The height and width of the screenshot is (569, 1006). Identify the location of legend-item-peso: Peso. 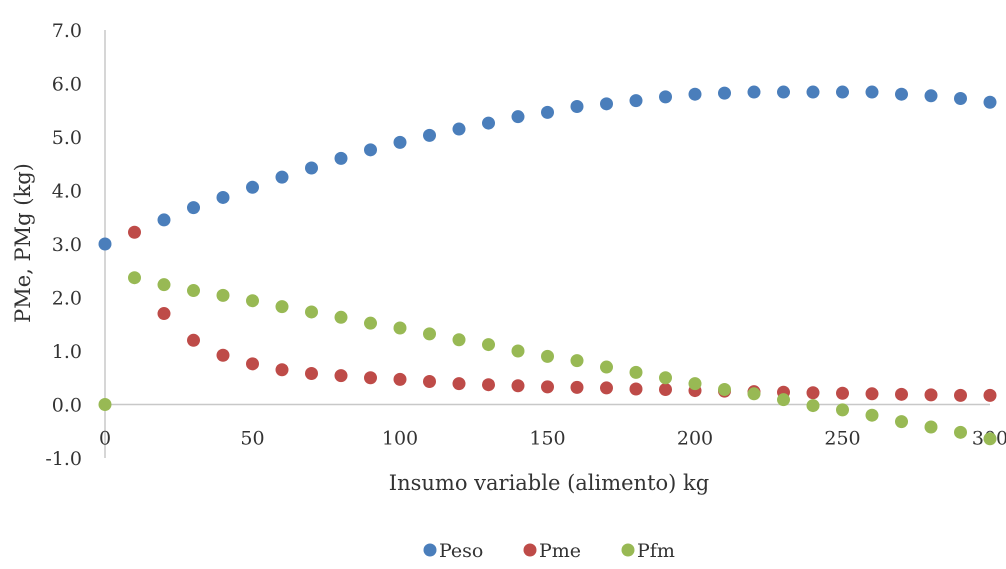
(453, 551).